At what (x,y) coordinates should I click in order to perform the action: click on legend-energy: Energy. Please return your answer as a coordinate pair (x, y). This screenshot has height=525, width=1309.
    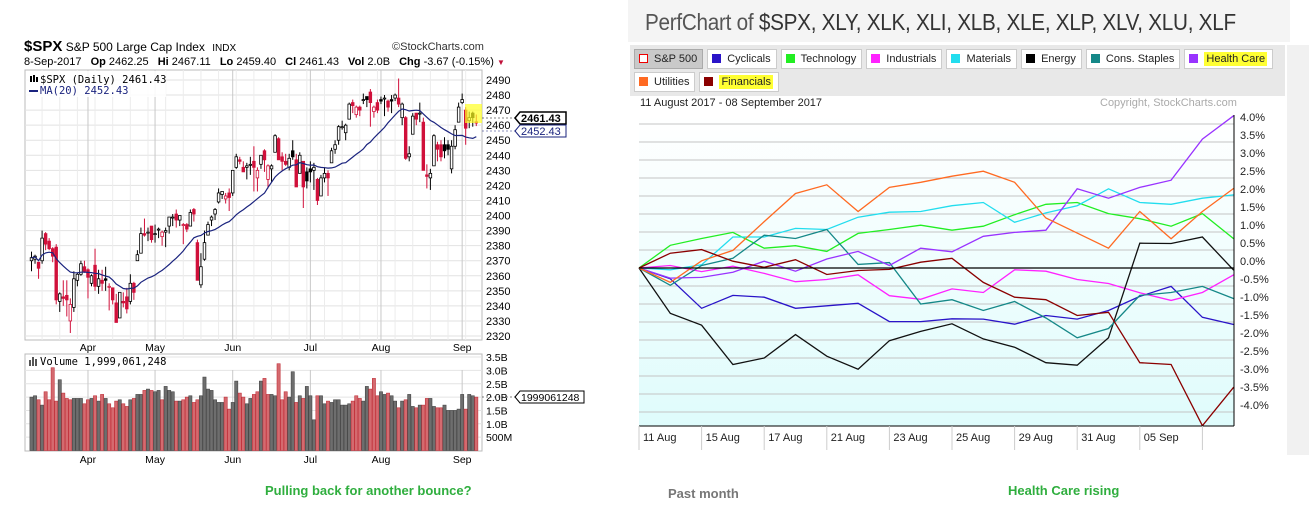
    Looking at the image, I should click on (1051, 59).